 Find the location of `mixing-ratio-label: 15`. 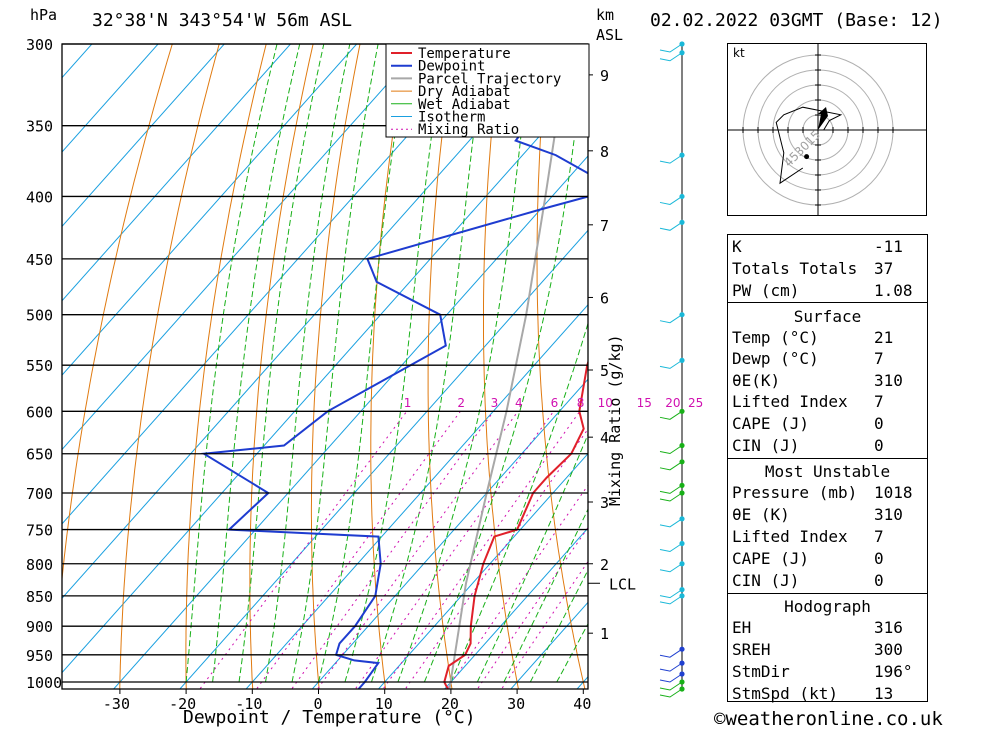

mixing-ratio-label: 15 is located at coordinates (644, 403).